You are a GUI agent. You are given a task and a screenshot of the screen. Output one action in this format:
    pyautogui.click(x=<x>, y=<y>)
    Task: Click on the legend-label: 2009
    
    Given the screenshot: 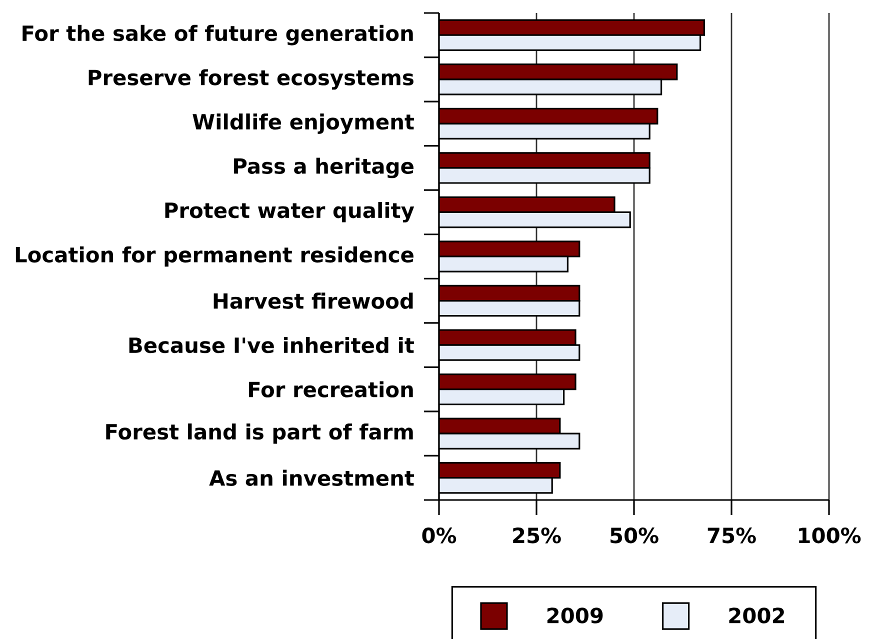 What is the action you would take?
    pyautogui.click(x=575, y=616)
    